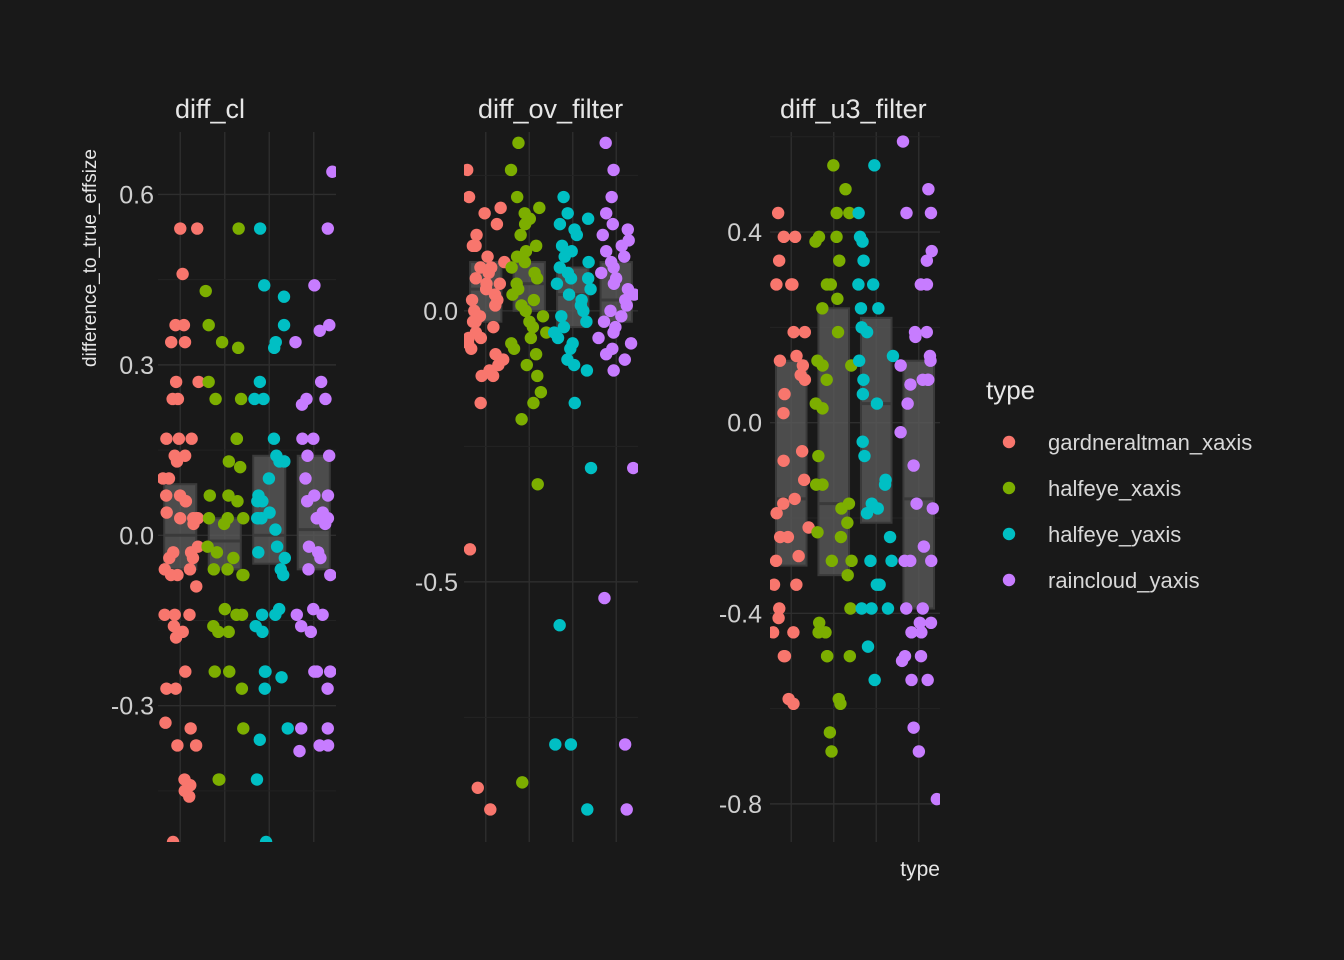 This screenshot has height=960, width=1344. What do you see at coordinates (834, 442) in the screenshot?
I see `box-halfeye_xaxis` at bounding box center [834, 442].